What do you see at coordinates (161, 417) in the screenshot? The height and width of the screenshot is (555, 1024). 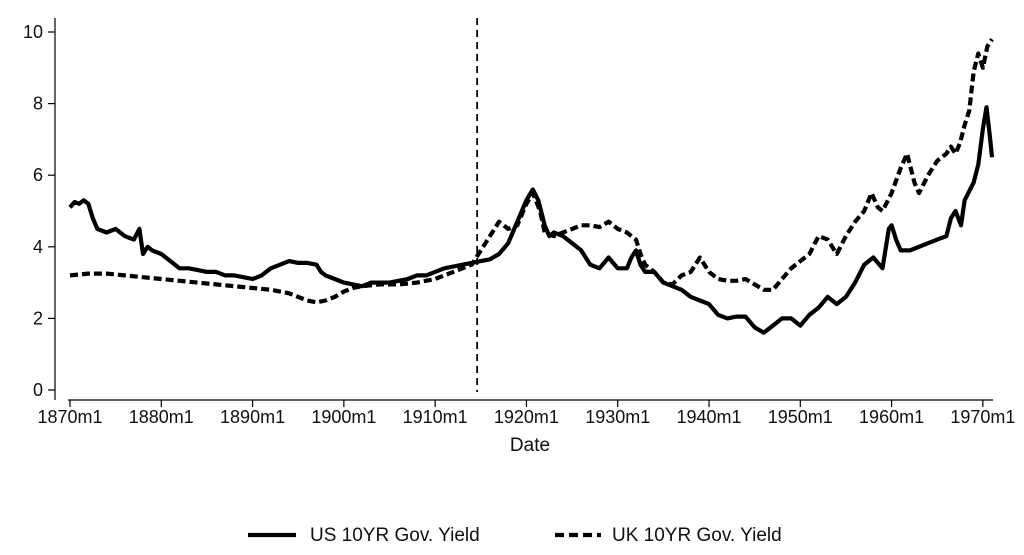 I see `x-tick-label: 1880m1` at bounding box center [161, 417].